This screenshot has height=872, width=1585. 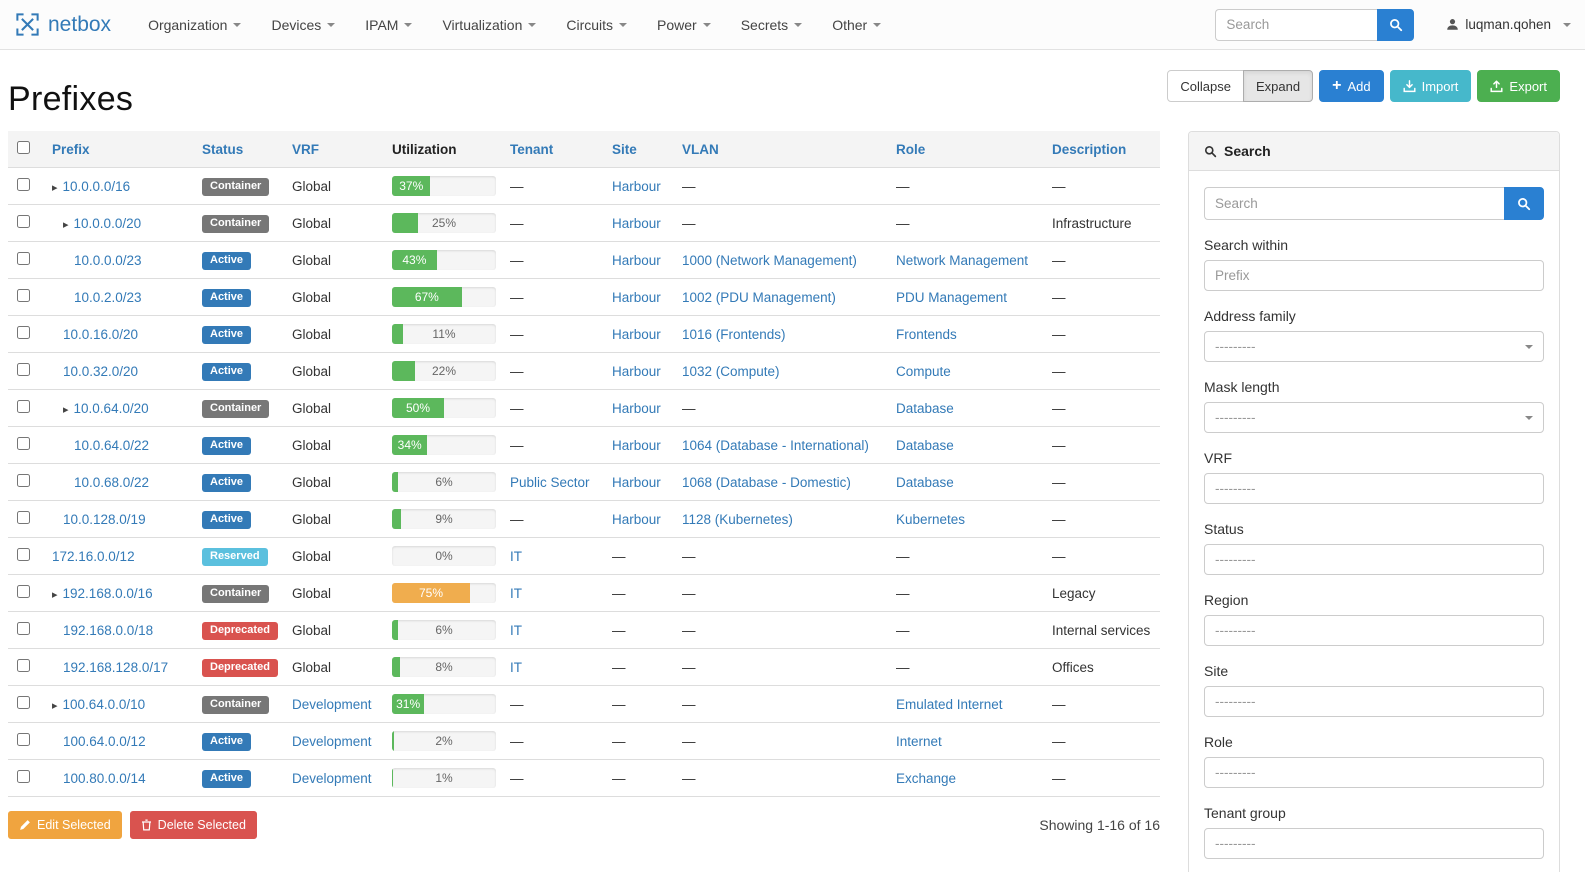 What do you see at coordinates (305, 149) in the screenshot?
I see `sort-header-vrf: VRF` at bounding box center [305, 149].